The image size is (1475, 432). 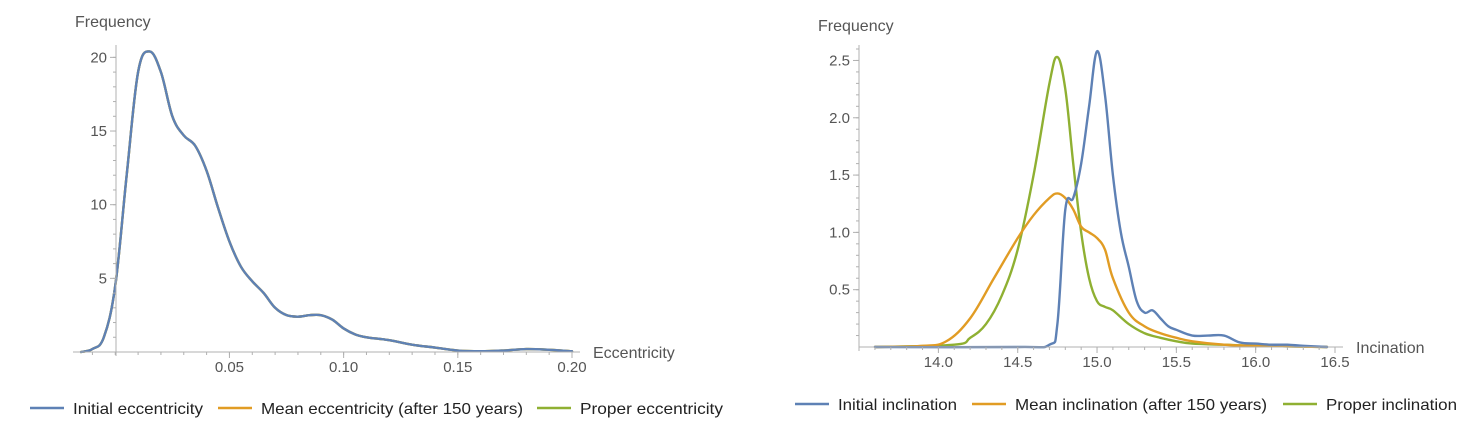 I want to click on legend-label: Initial inclination, so click(x=897, y=405).